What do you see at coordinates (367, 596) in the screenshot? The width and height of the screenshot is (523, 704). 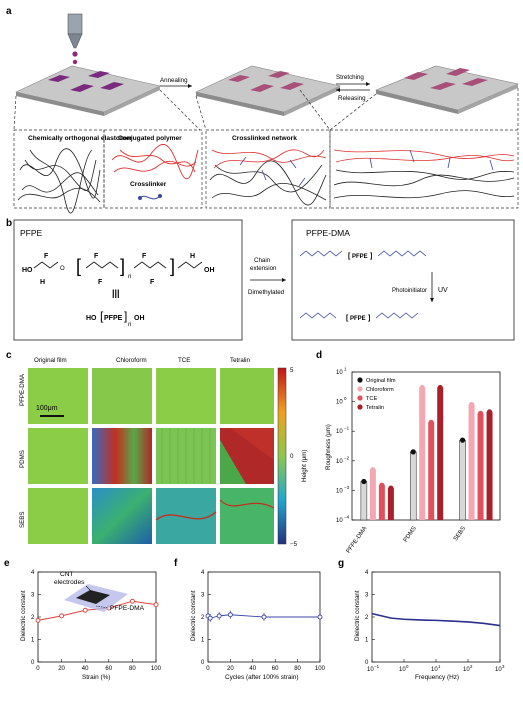 I see `ytick-label: 3` at bounding box center [367, 596].